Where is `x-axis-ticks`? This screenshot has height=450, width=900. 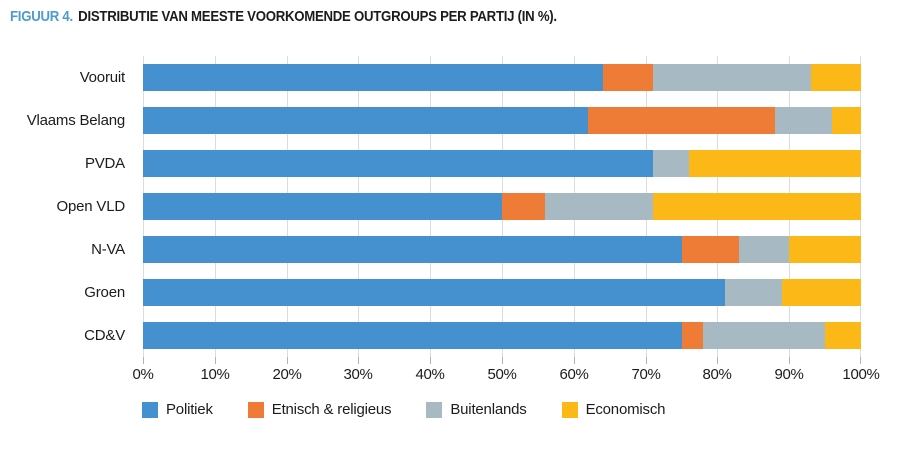 x-axis-ticks is located at coordinates (502, 360).